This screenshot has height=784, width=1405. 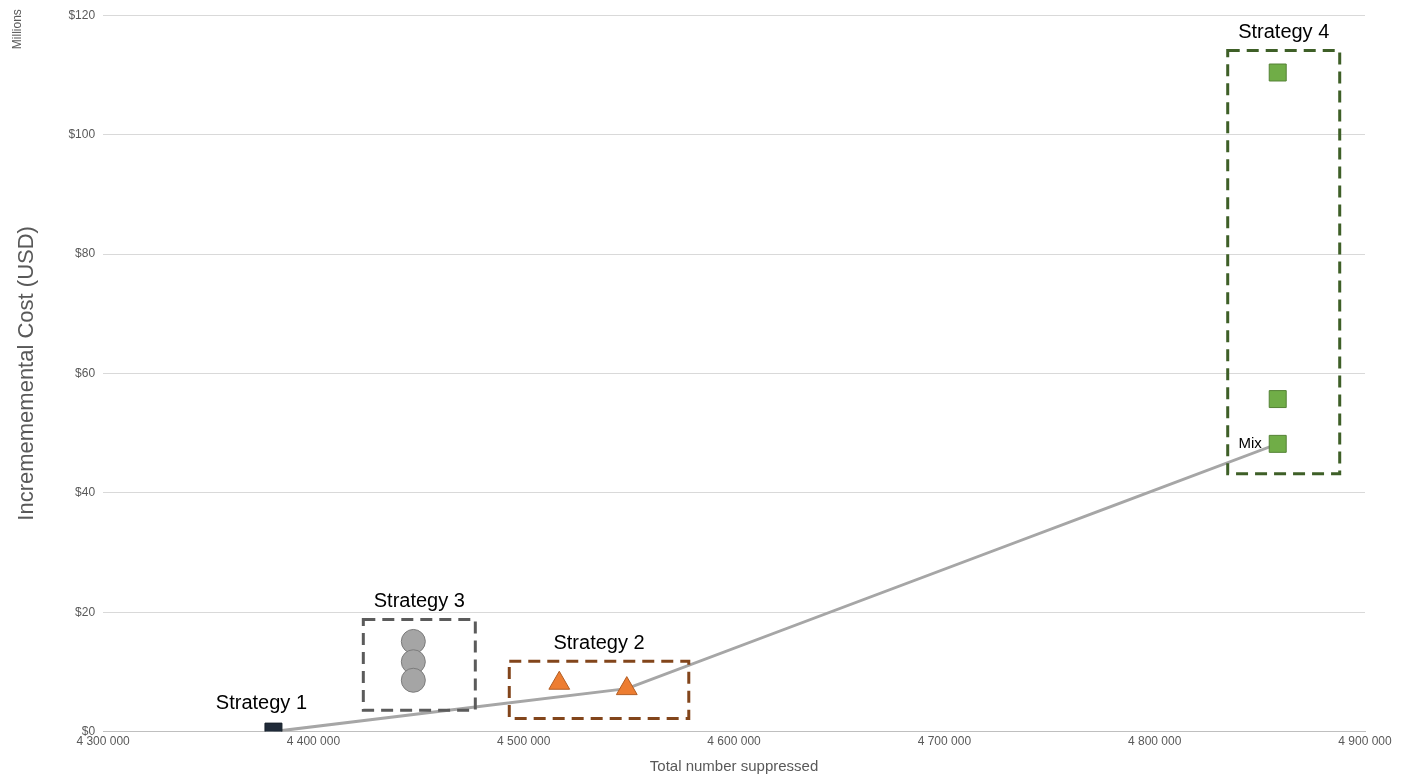 I want to click on x-tick-label: 4 600 000, so click(x=734, y=741).